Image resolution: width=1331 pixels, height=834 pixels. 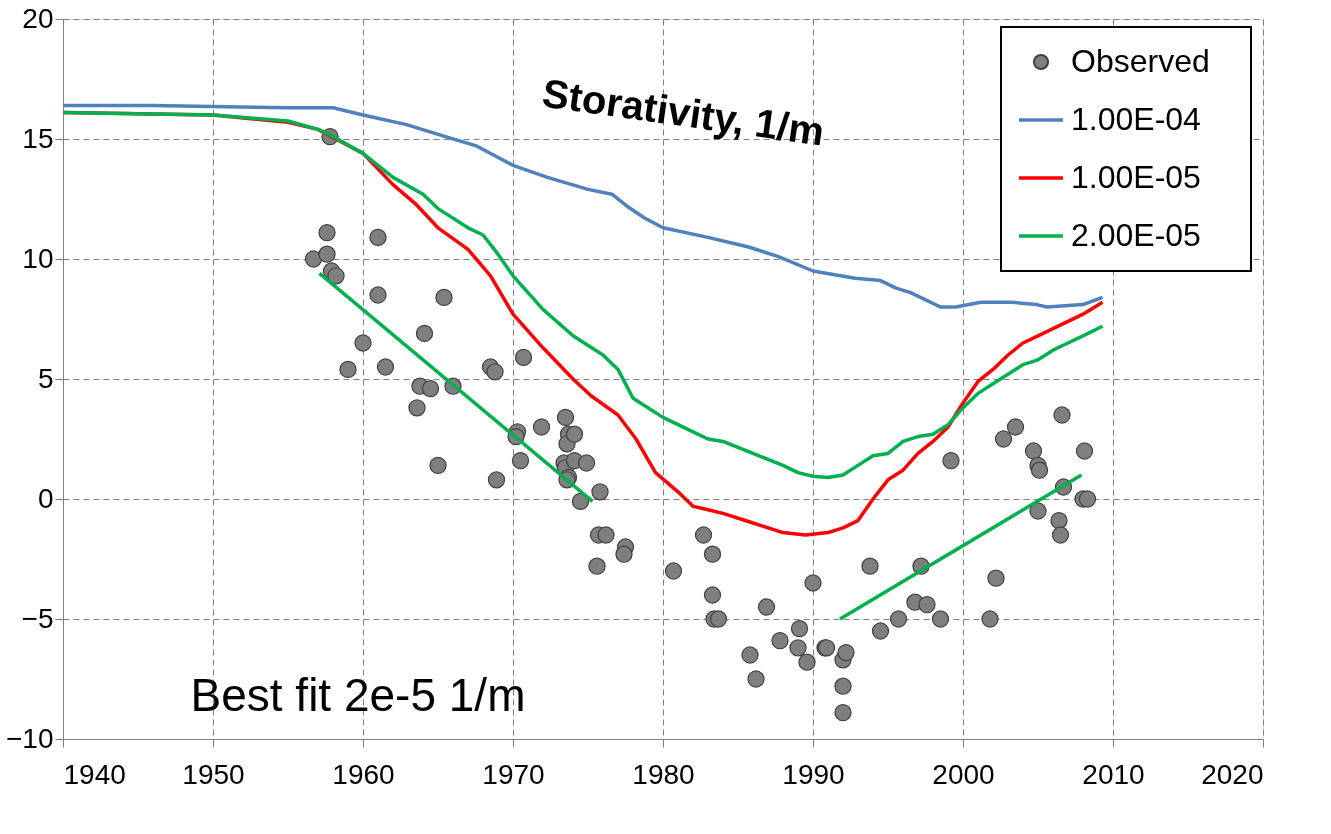 What do you see at coordinates (1113, 774) in the screenshot?
I see `x-tick-label: 2010` at bounding box center [1113, 774].